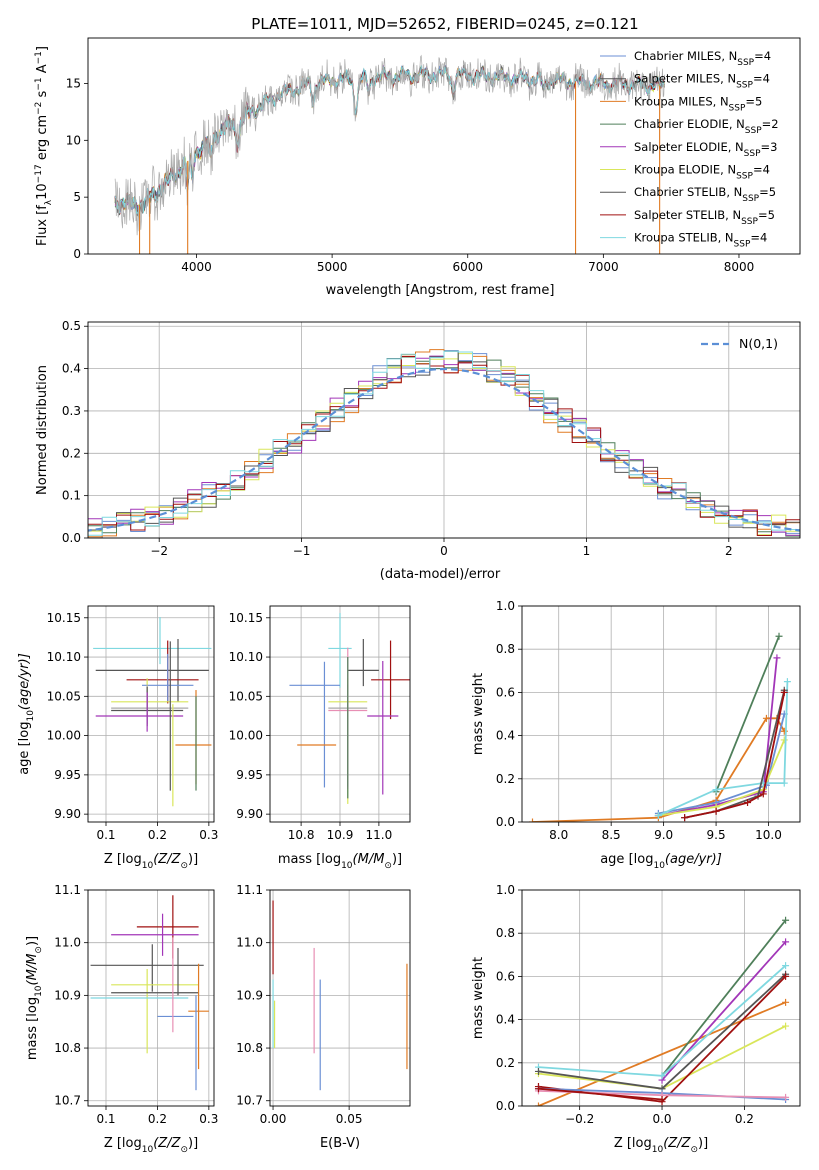  Describe the element at coordinates (505, 933) in the screenshot. I see `y-tick-label: 0.8` at that location.